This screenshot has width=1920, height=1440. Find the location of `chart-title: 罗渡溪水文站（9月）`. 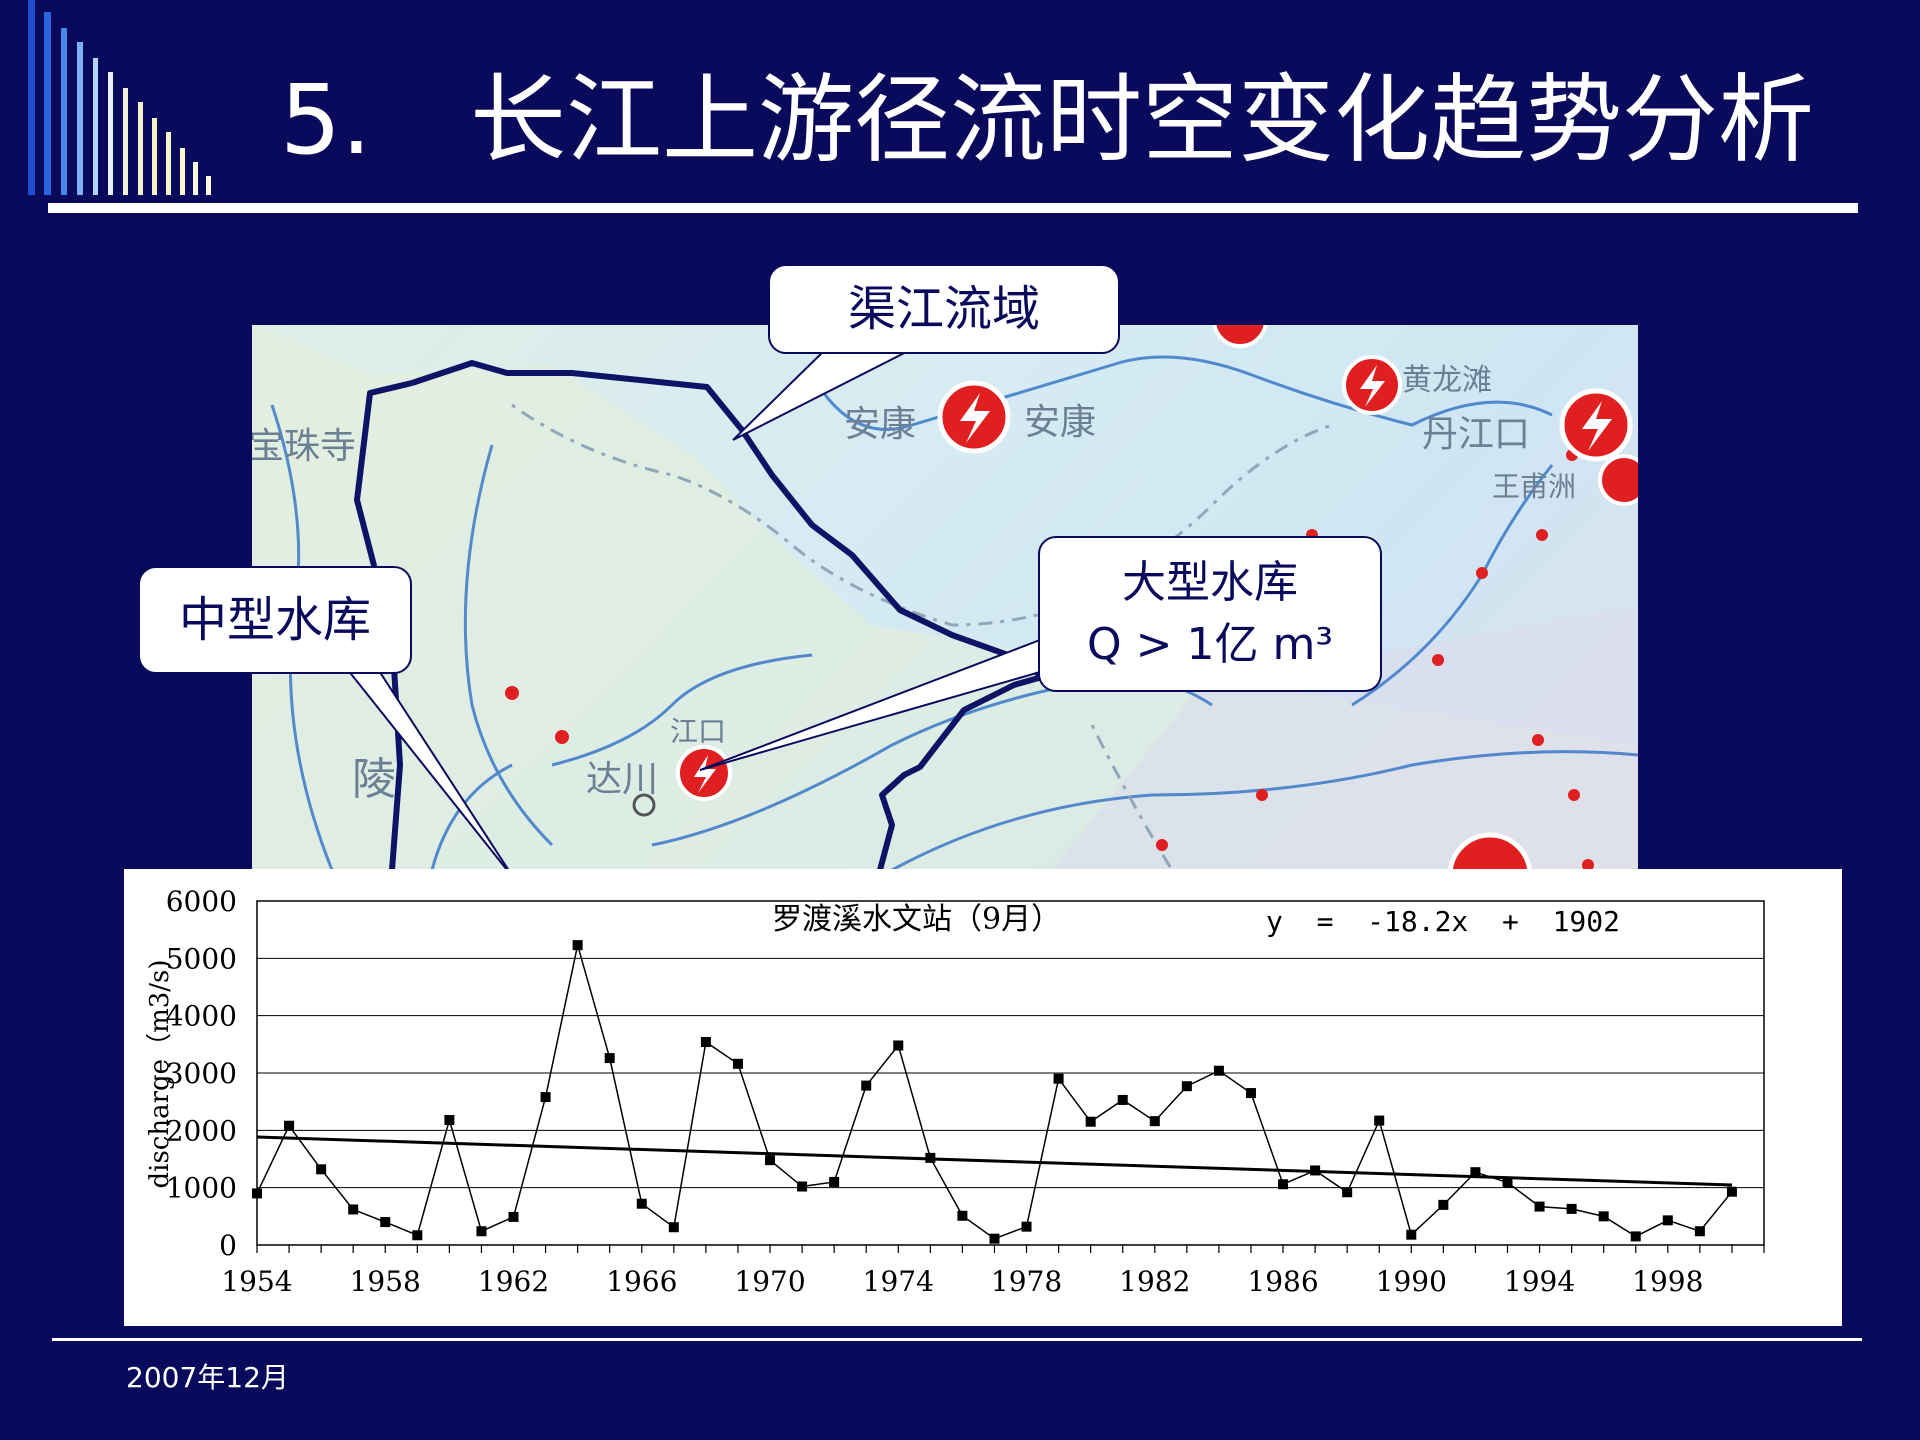

chart-title: 罗渡溪水文站（9月） is located at coordinates (916, 919).